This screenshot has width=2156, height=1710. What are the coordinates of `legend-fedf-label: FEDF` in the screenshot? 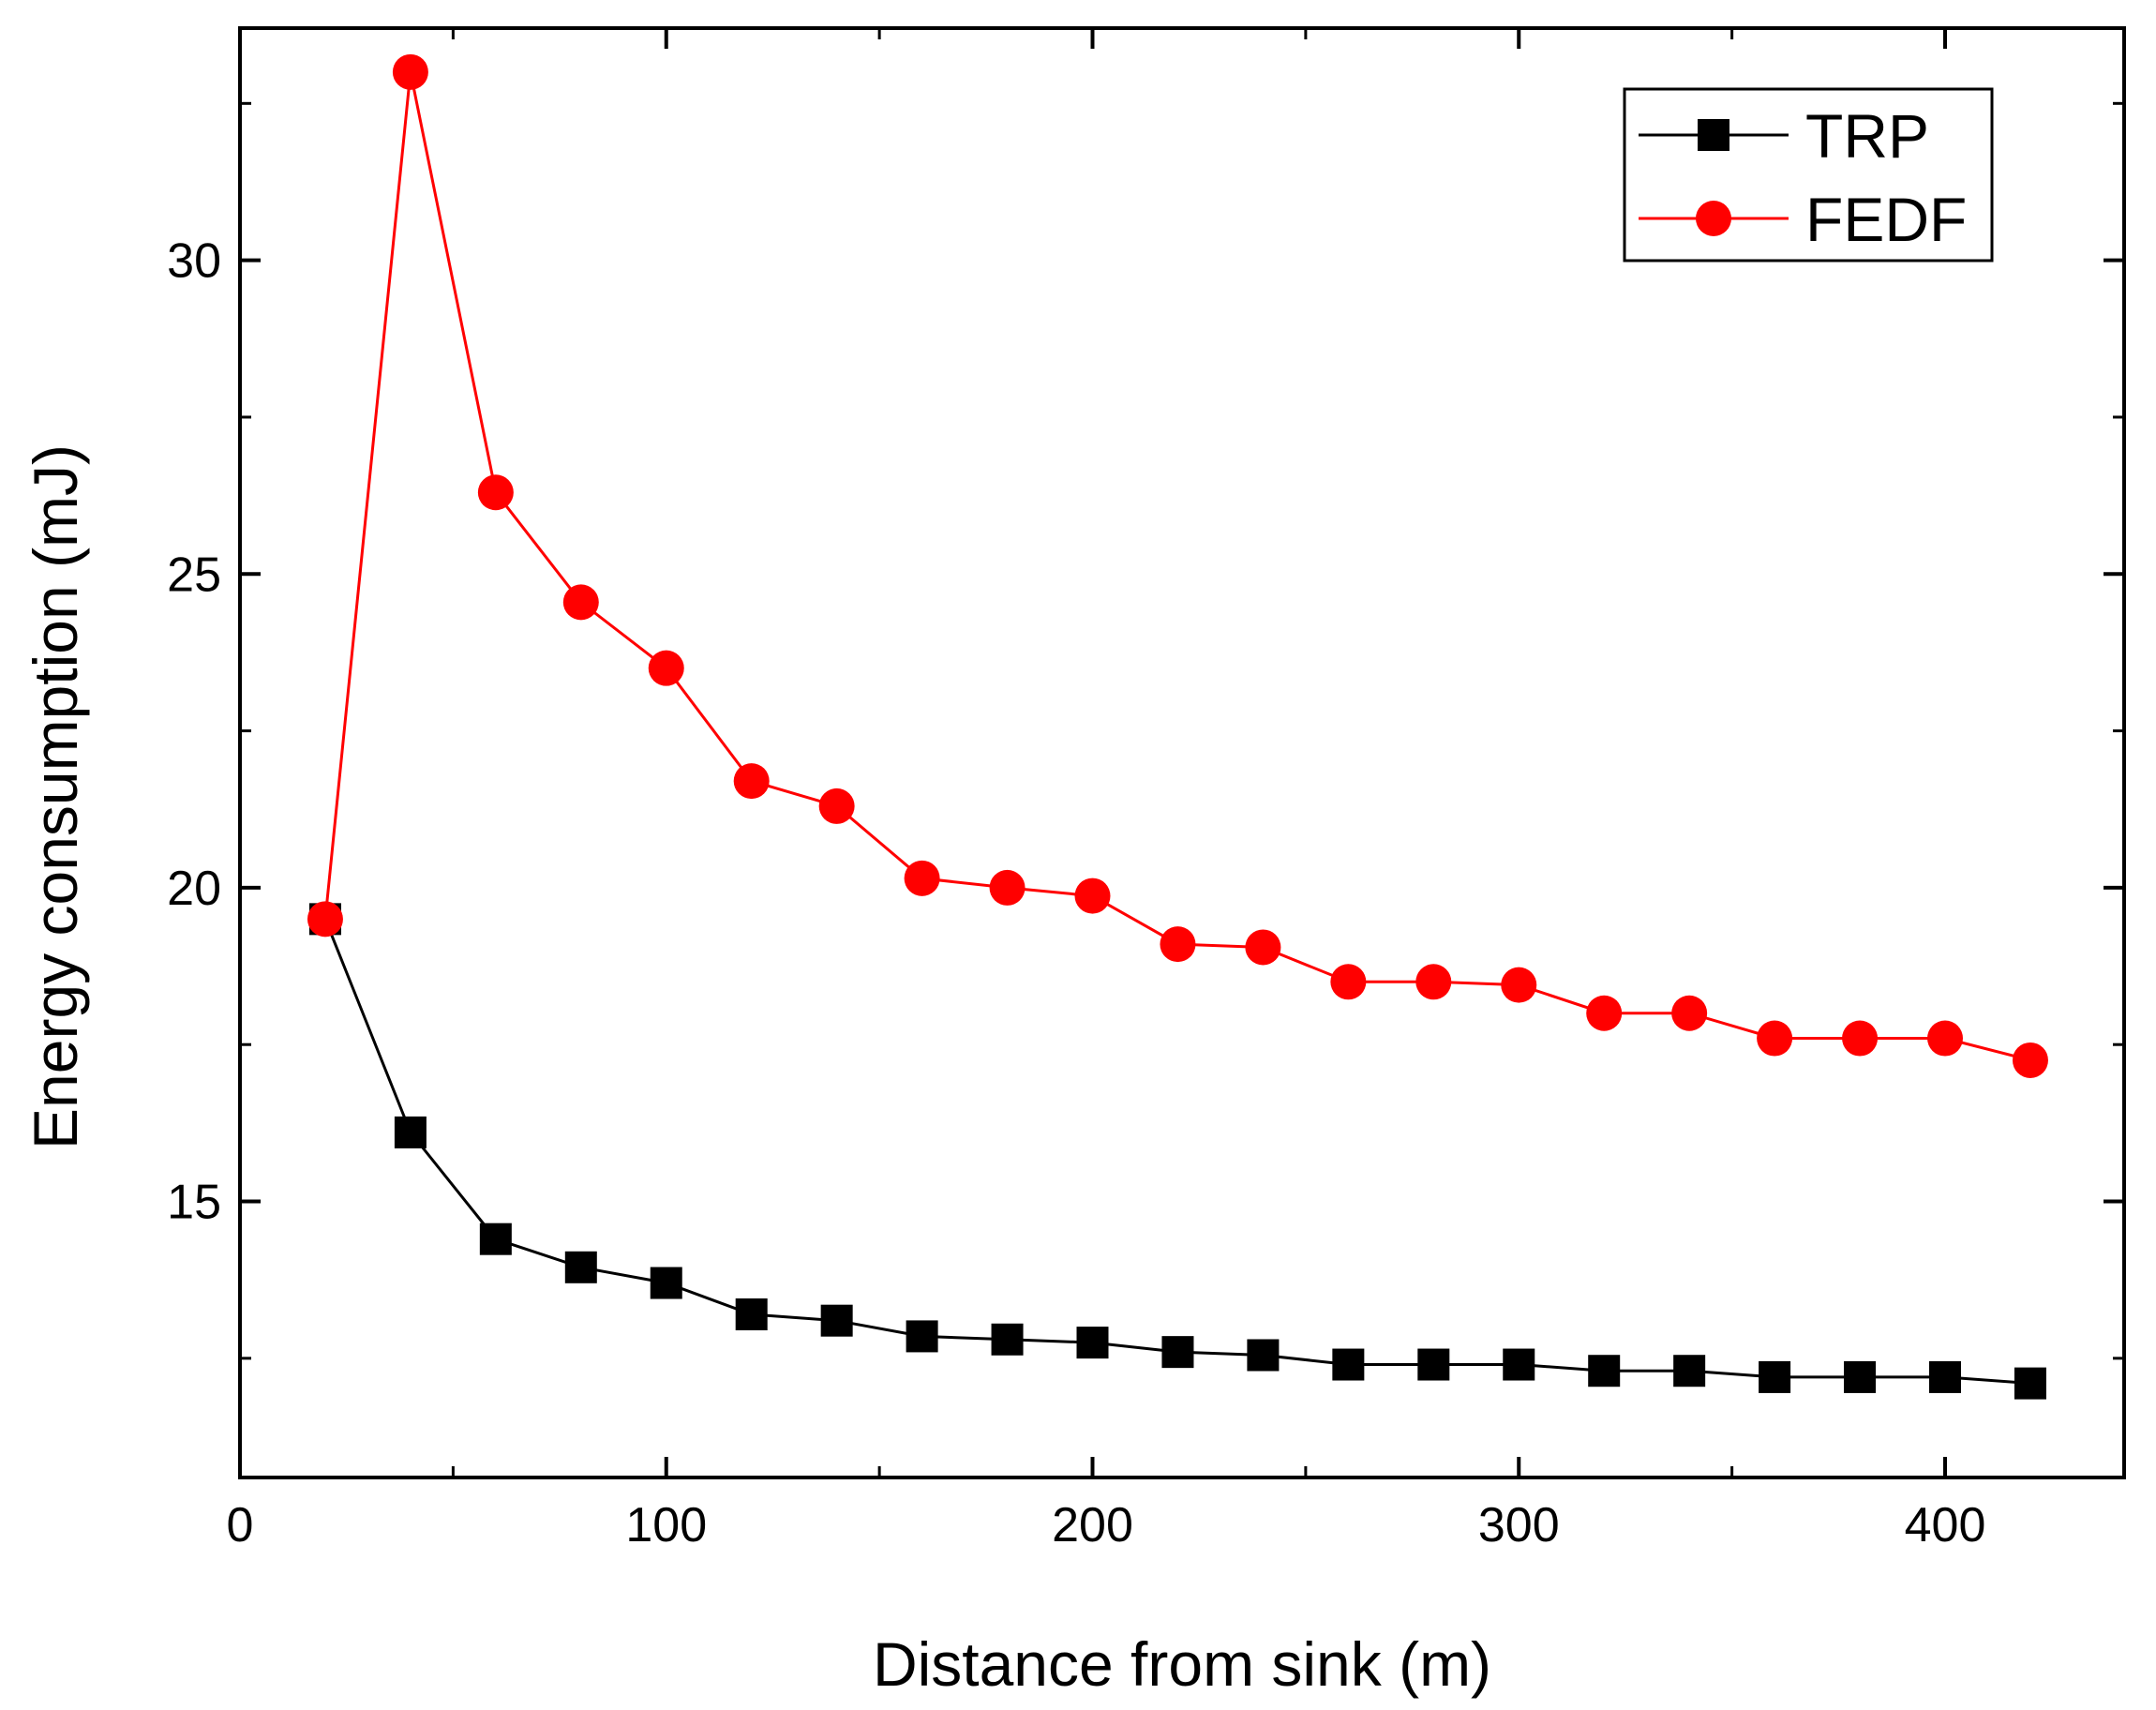 It's located at (1886, 219).